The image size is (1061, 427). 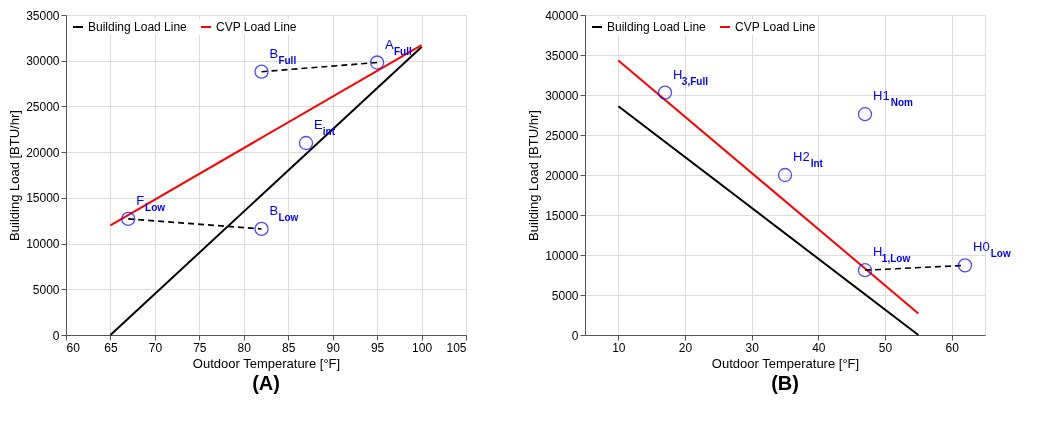 I want to click on x-tick-label: 90, so click(x=333, y=347).